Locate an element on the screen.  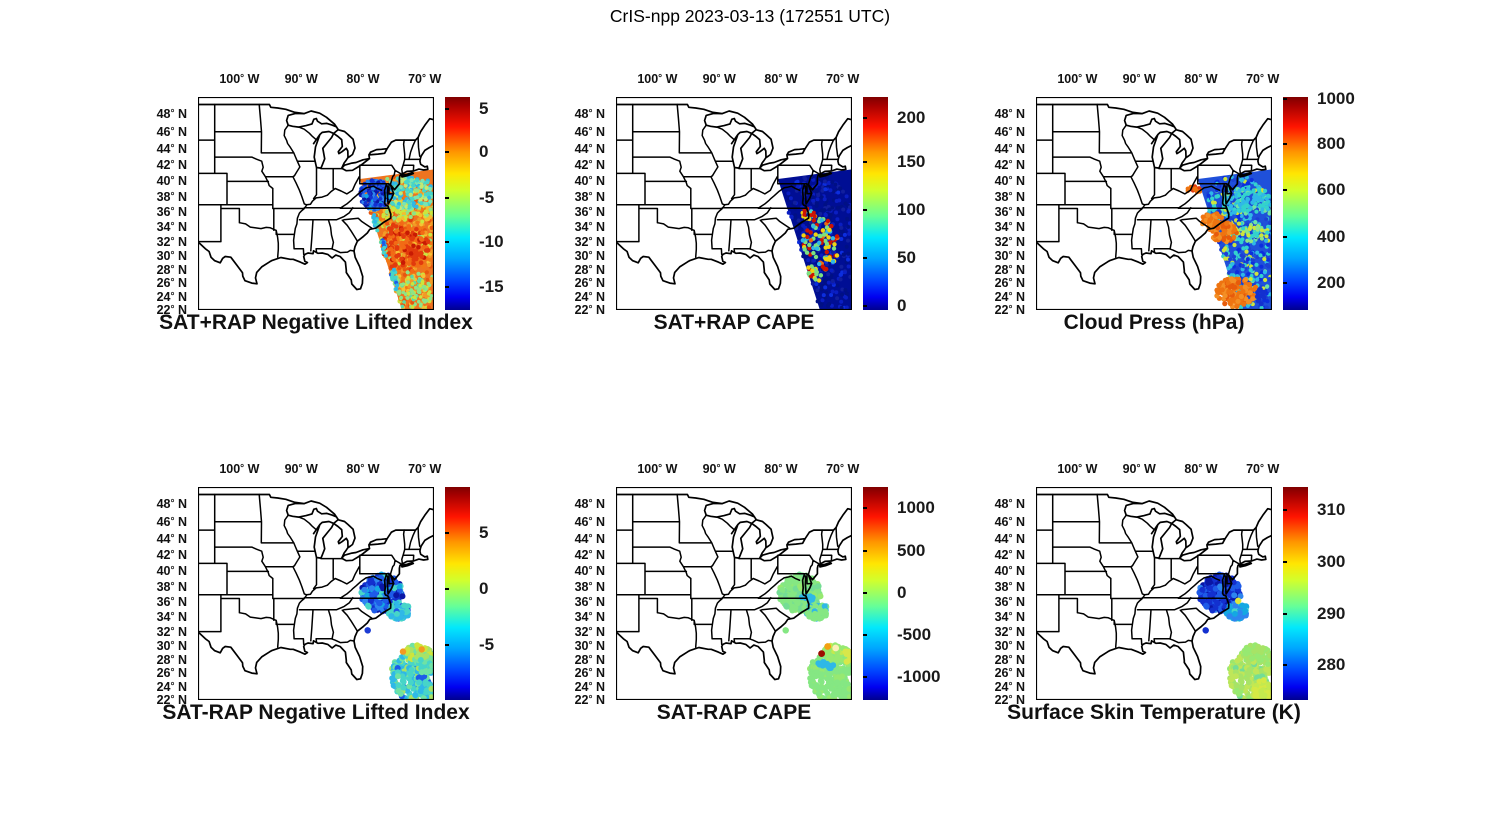
colorbar-lifted-index is located at coordinates (457, 203).